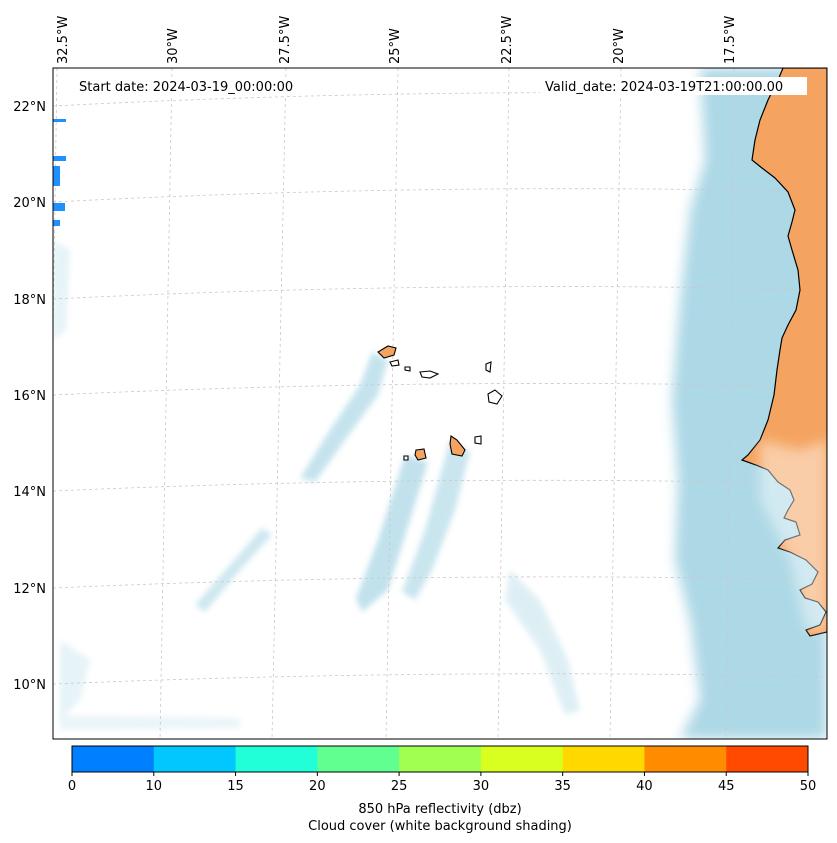 This screenshot has height=843, width=837. I want to click on lon-label: 25°W, so click(395, 46).